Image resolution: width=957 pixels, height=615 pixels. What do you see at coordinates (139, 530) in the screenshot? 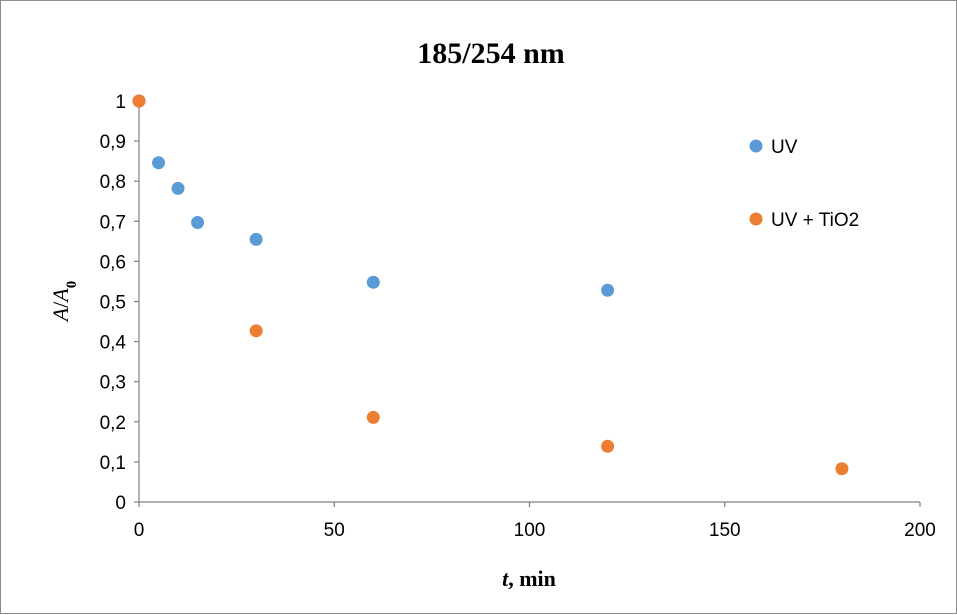
I see `x-tick-label: 0` at bounding box center [139, 530].